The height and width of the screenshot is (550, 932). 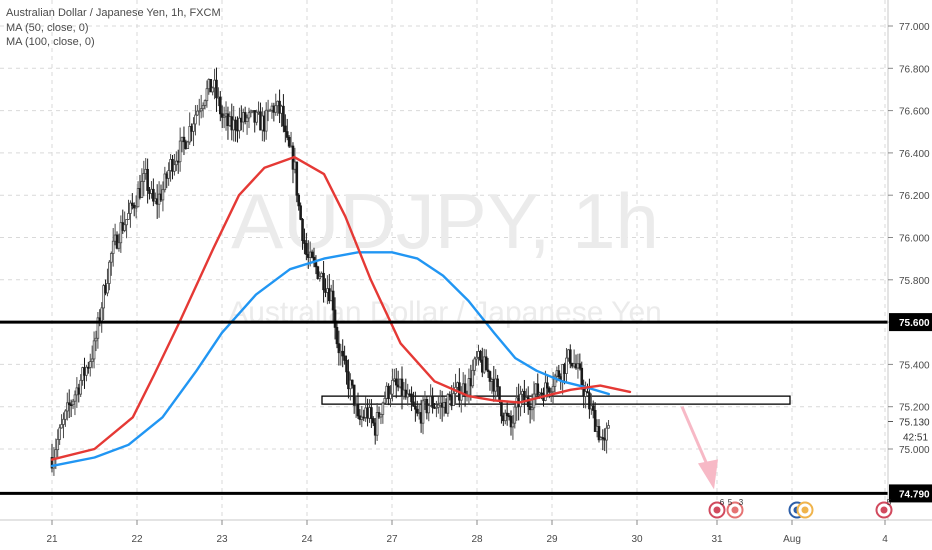 I want to click on support-zone-box, so click(x=556, y=400).